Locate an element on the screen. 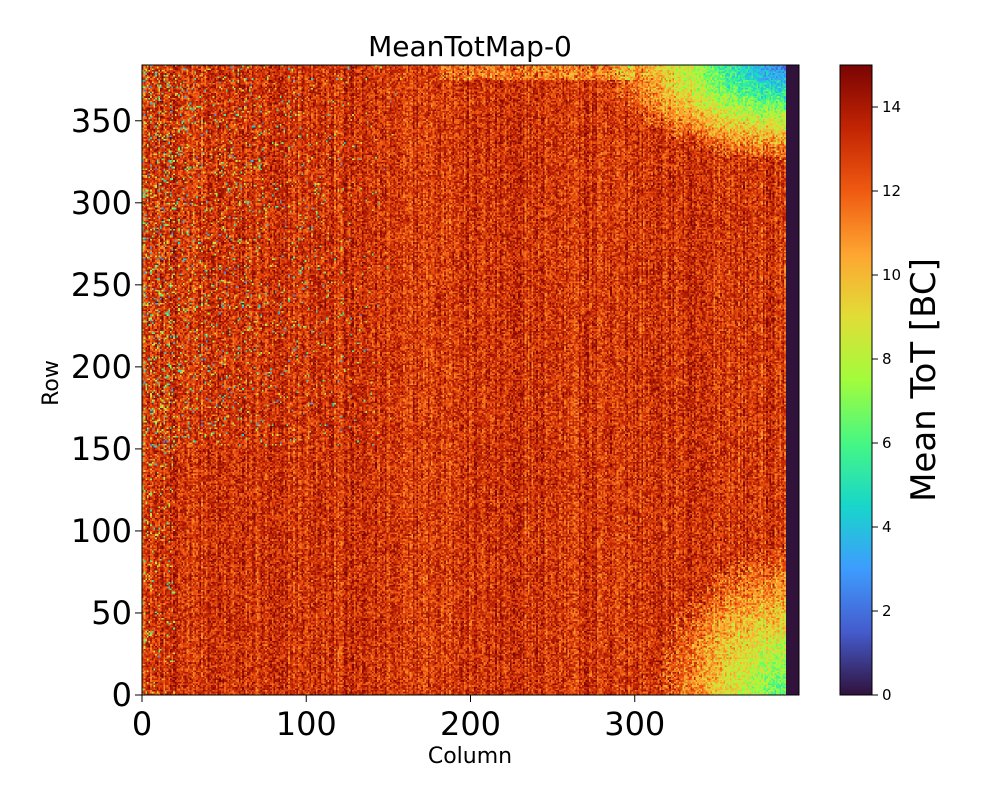  y-tick-label: 0 is located at coordinates (122, 695).